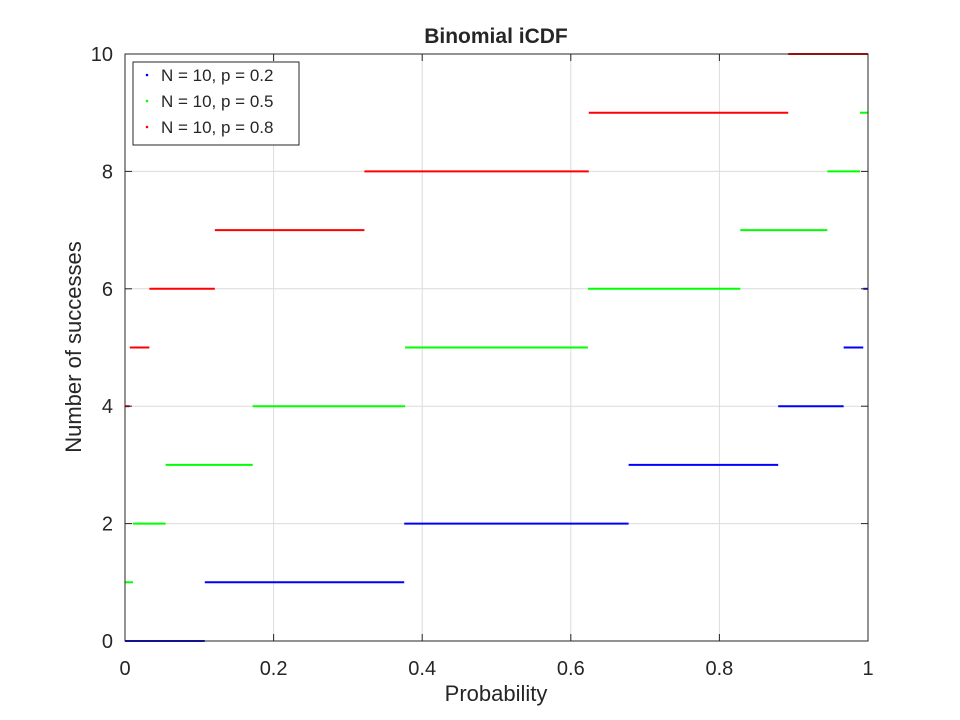  Describe the element at coordinates (107, 642) in the screenshot. I see `y-tick-label: 0` at that location.